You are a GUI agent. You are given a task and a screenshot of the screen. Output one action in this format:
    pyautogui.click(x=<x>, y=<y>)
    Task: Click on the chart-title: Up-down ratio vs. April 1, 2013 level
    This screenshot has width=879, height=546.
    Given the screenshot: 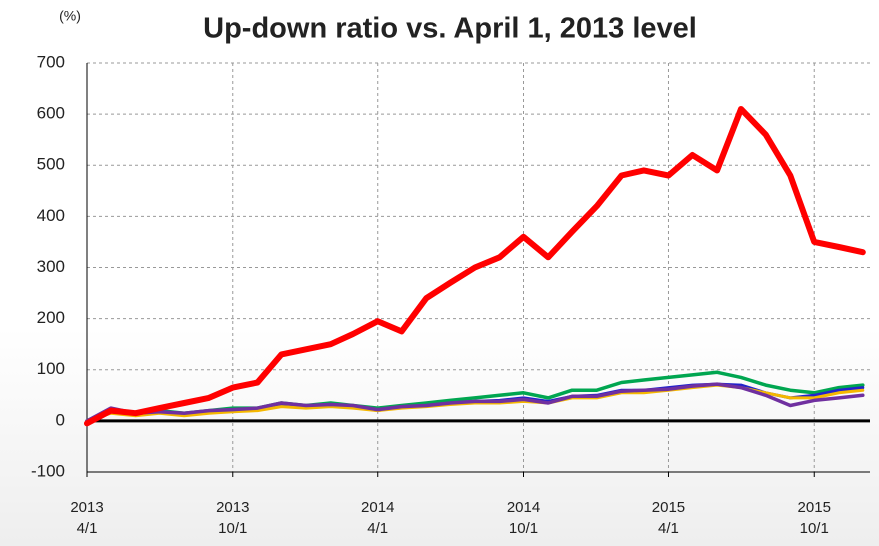 What is the action you would take?
    pyautogui.click(x=450, y=29)
    